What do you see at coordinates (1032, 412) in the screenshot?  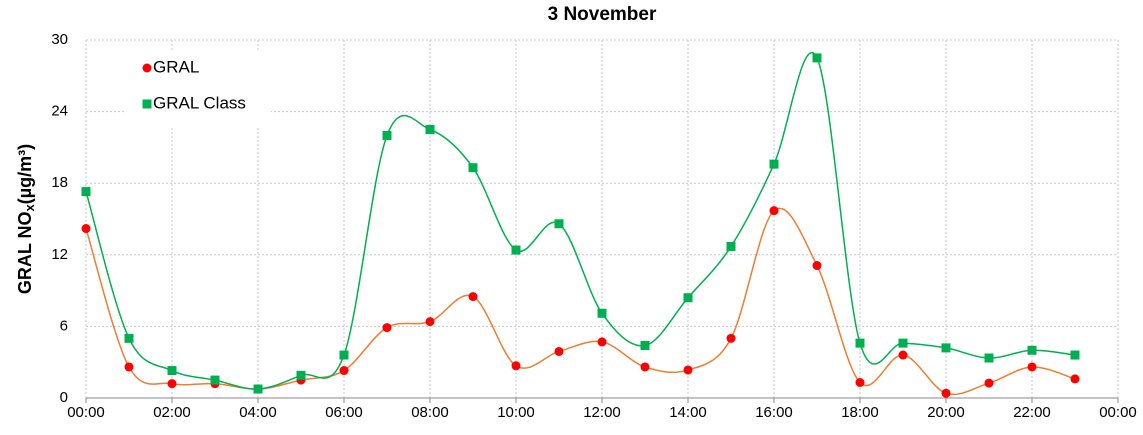 I see `x-tick-label: 22:00` at bounding box center [1032, 412].